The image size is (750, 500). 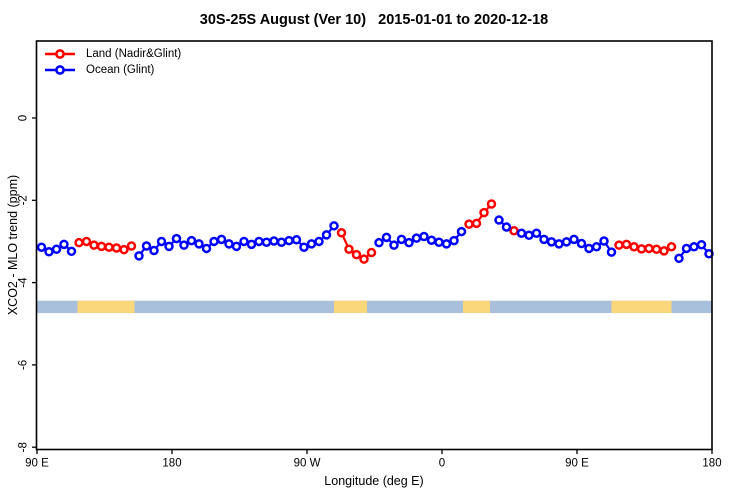 What do you see at coordinates (24, 200) in the screenshot?
I see `y-axis-tick-label: -2` at bounding box center [24, 200].